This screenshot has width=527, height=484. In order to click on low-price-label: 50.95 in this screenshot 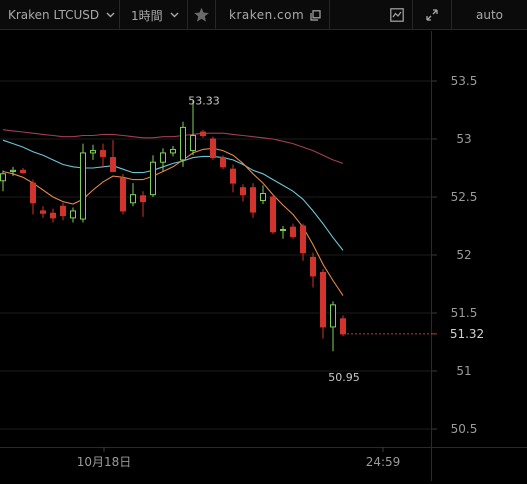, I will do `click(344, 377)`.